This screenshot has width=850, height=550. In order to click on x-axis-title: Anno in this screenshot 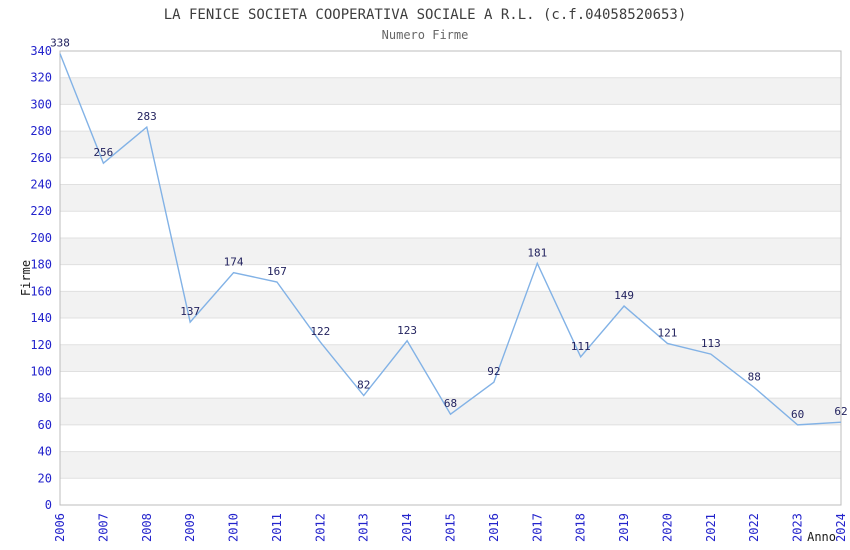, I will do `click(821, 537)`.